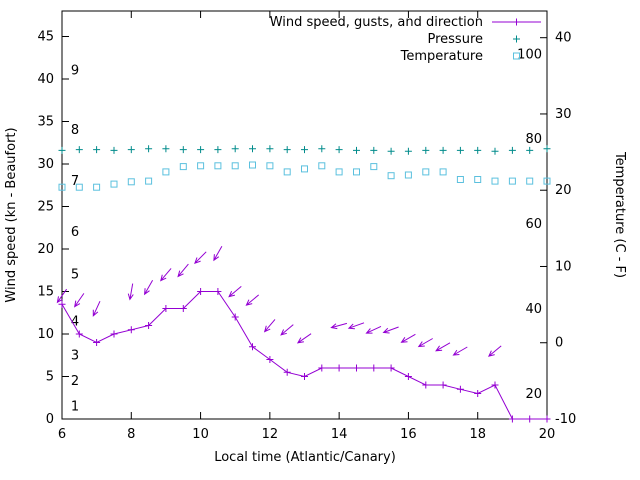 The image size is (640, 480). Describe the element at coordinates (477, 434) in the screenshot. I see `x-tick-label: 18` at that location.